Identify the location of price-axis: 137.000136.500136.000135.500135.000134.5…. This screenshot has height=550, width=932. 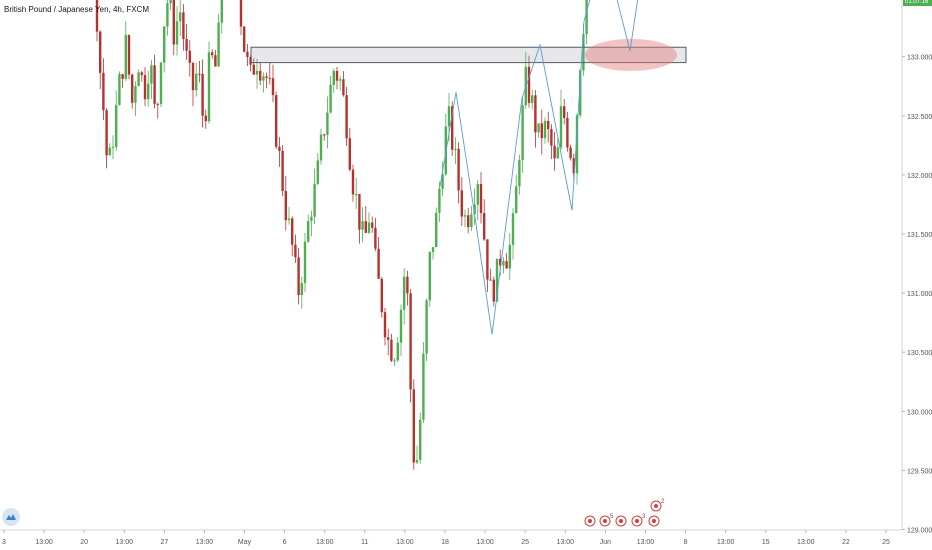
(916, 267).